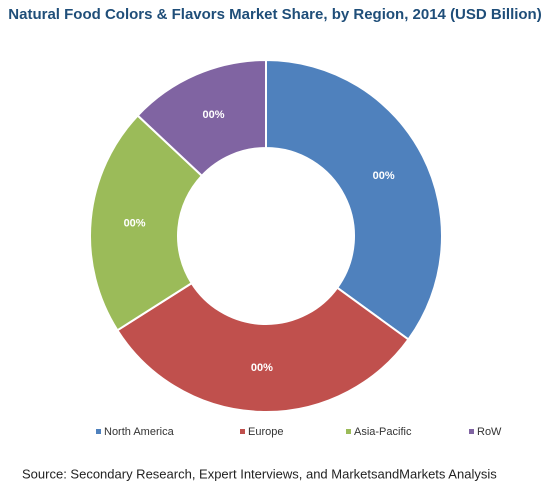  Describe the element at coordinates (265, 432) in the screenshot. I see `legend-label: Europe` at that location.